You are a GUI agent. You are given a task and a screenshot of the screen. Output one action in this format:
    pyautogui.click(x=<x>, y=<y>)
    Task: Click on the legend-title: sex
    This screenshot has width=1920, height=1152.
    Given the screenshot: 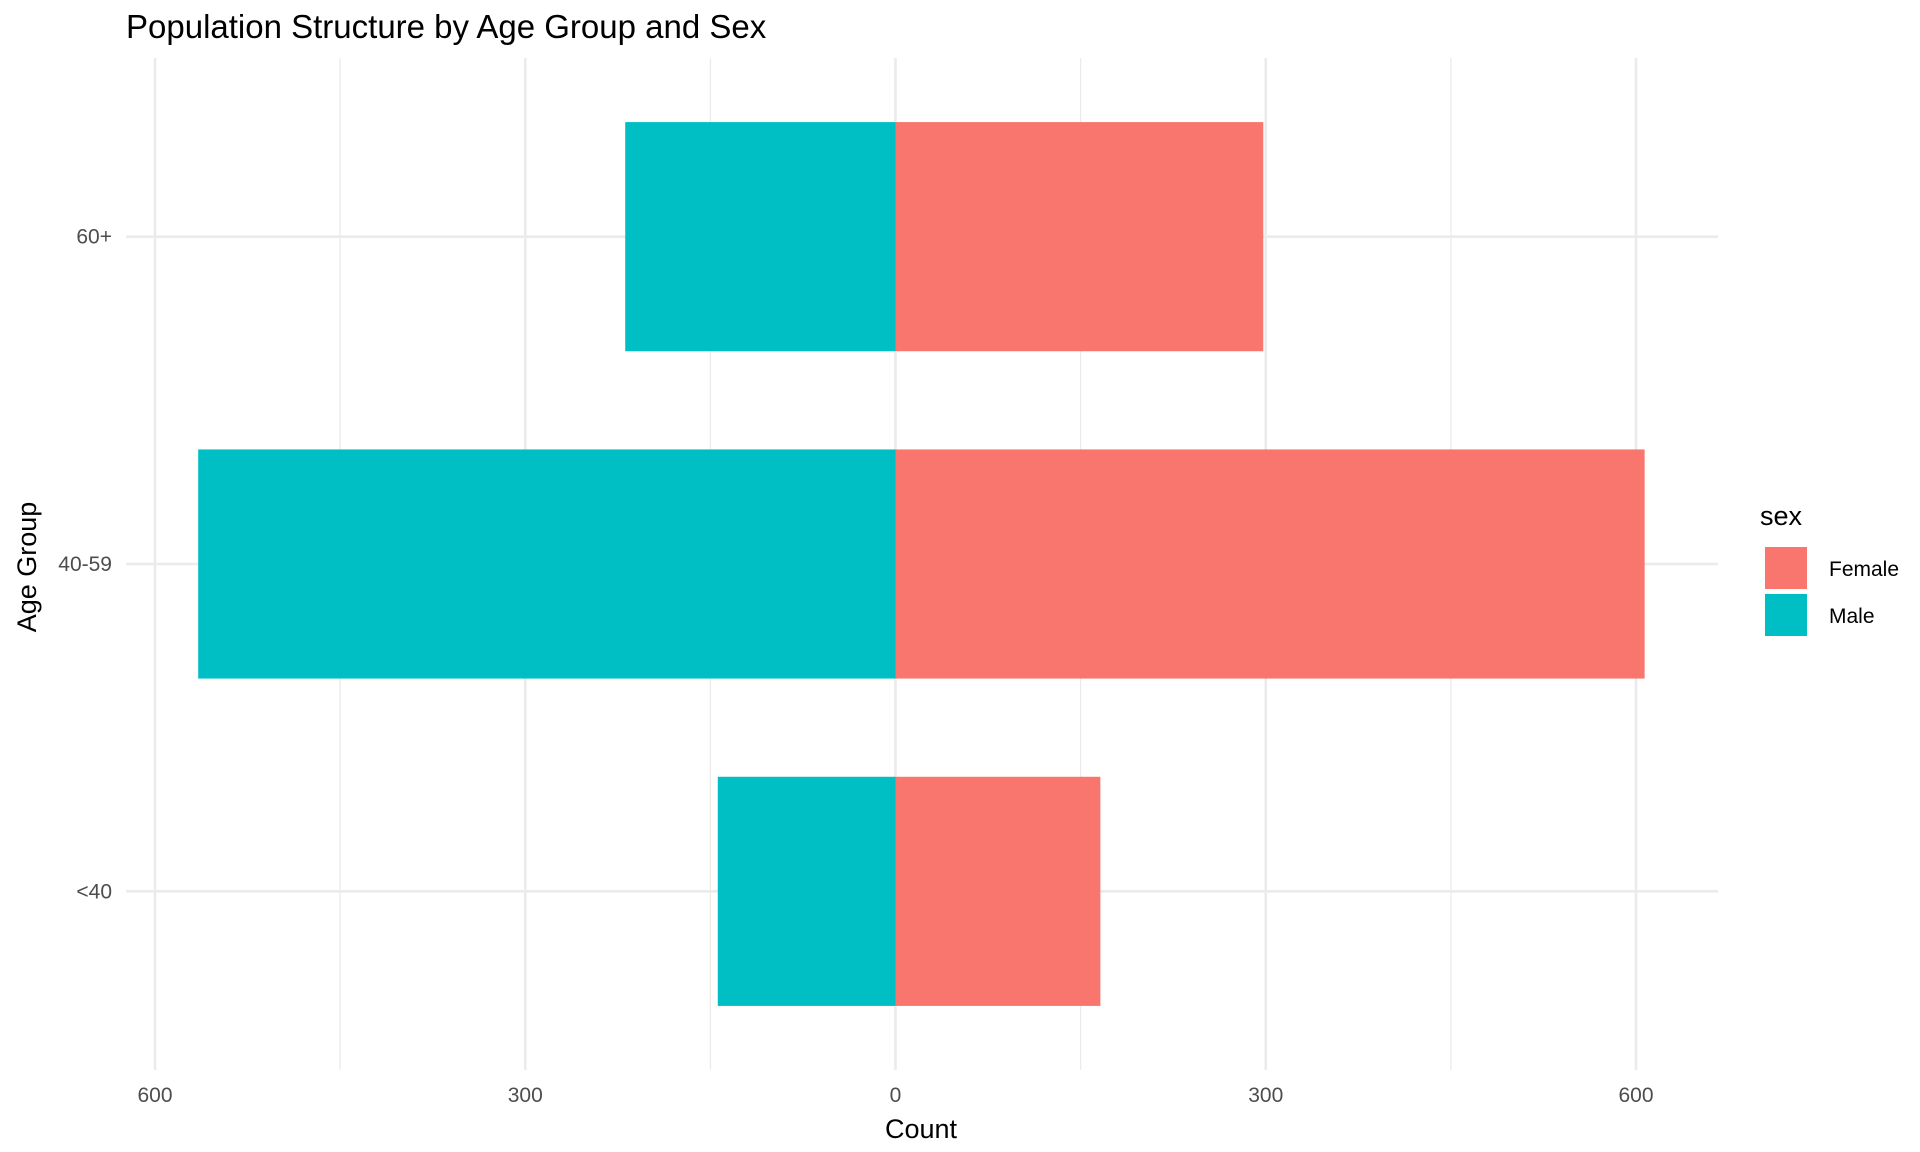 What is the action you would take?
    pyautogui.click(x=1781, y=516)
    